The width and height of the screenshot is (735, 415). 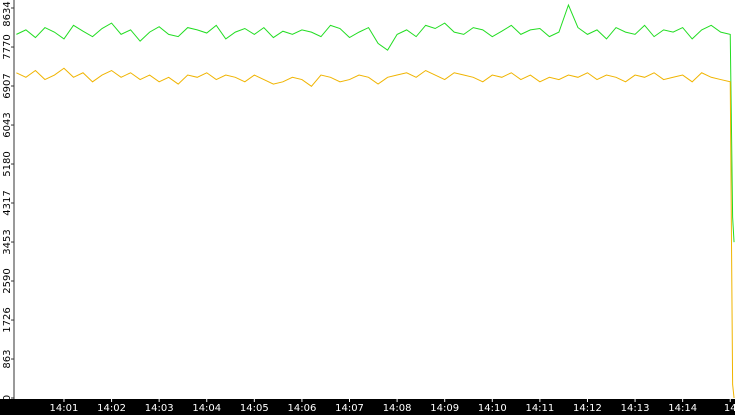 I want to click on y-tick-label: 6907, so click(x=7, y=85).